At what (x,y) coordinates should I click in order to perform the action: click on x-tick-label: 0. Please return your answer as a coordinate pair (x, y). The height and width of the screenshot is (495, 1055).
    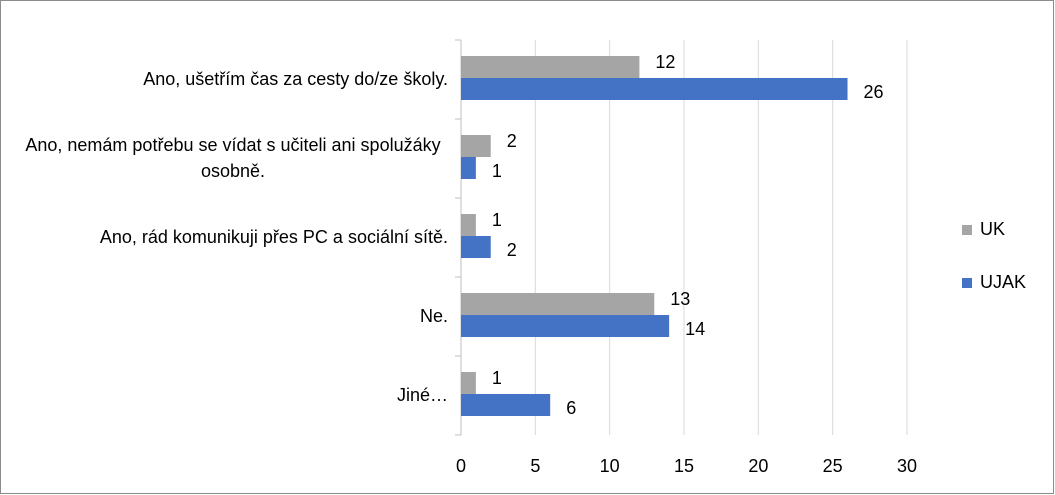
    Looking at the image, I should click on (461, 466).